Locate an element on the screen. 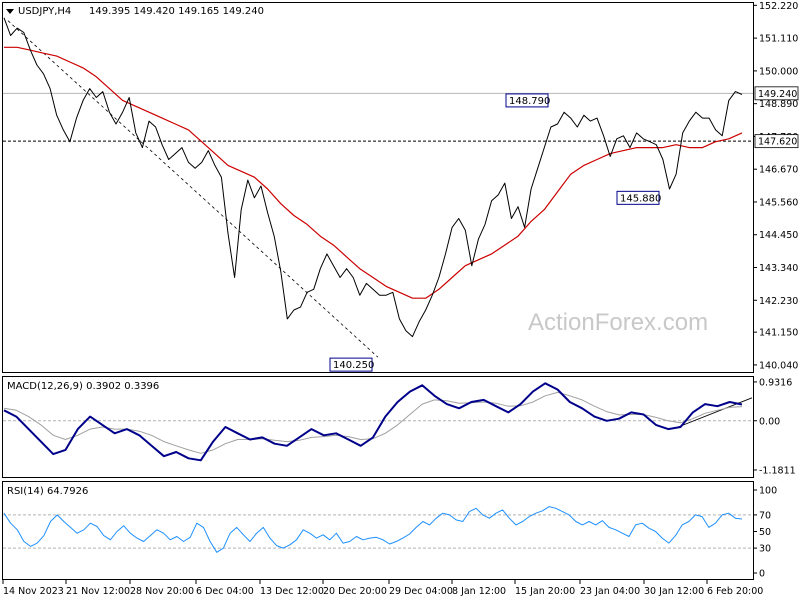 The height and width of the screenshot is (600, 800). price-axis-tick-label: 140.040 is located at coordinates (778, 365).